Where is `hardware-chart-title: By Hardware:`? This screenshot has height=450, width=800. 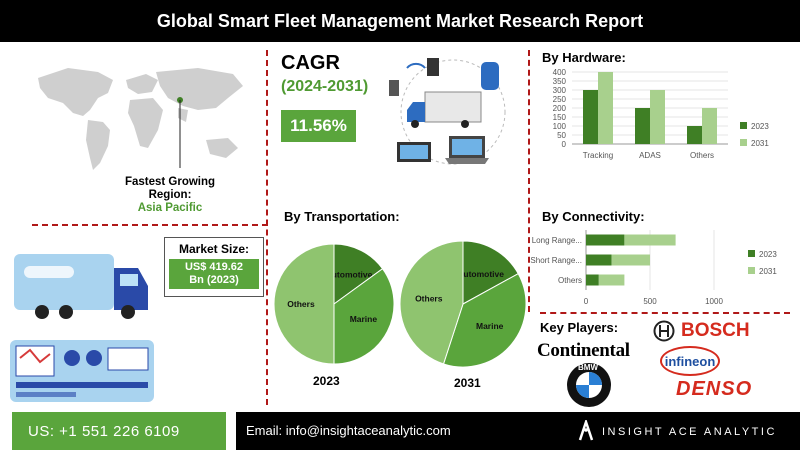
hardware-chart-title: By Hardware: is located at coordinates (584, 57).